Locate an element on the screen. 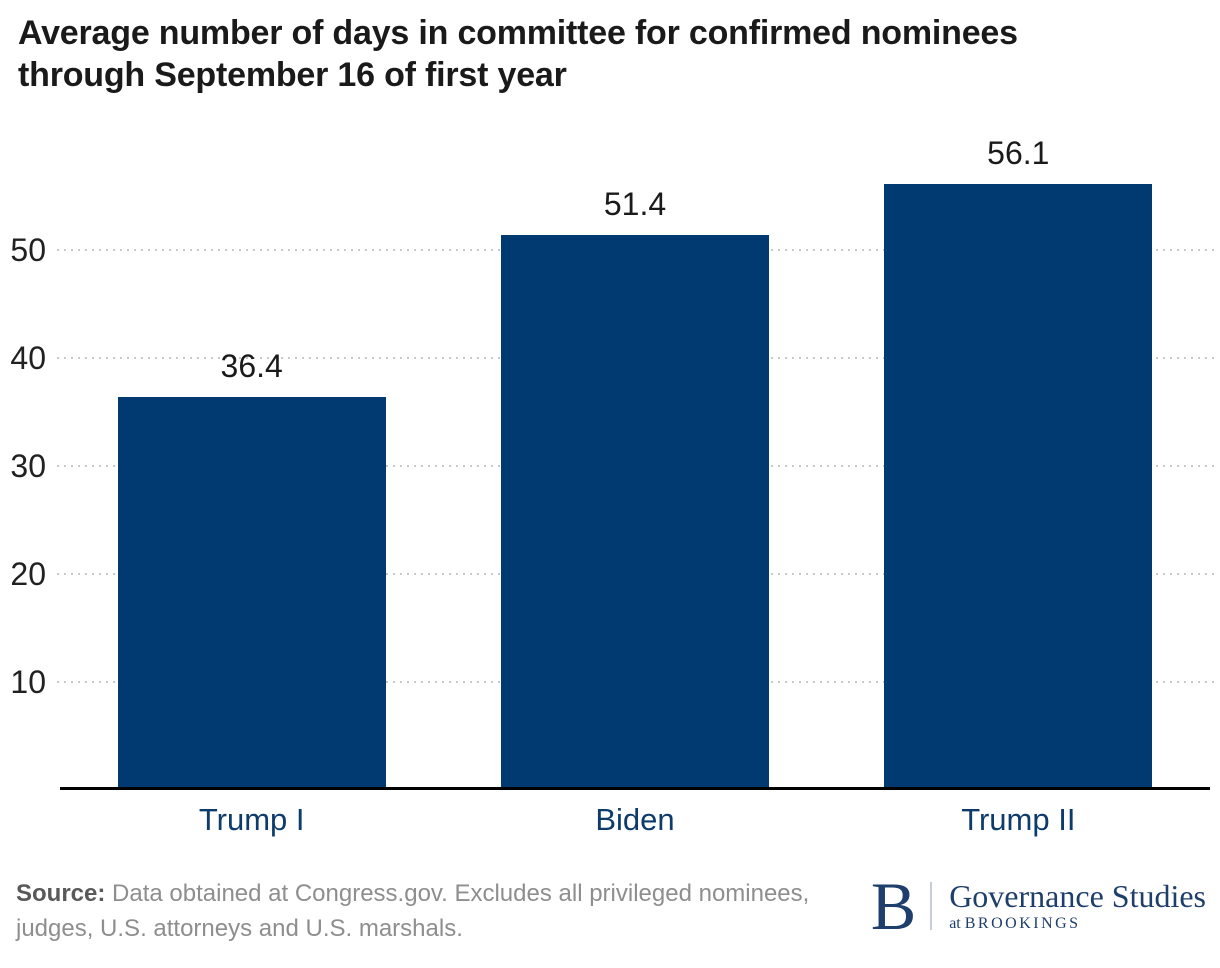 This screenshot has height=968, width=1220. logo-program-name: Governance Studies is located at coordinates (1077, 895).